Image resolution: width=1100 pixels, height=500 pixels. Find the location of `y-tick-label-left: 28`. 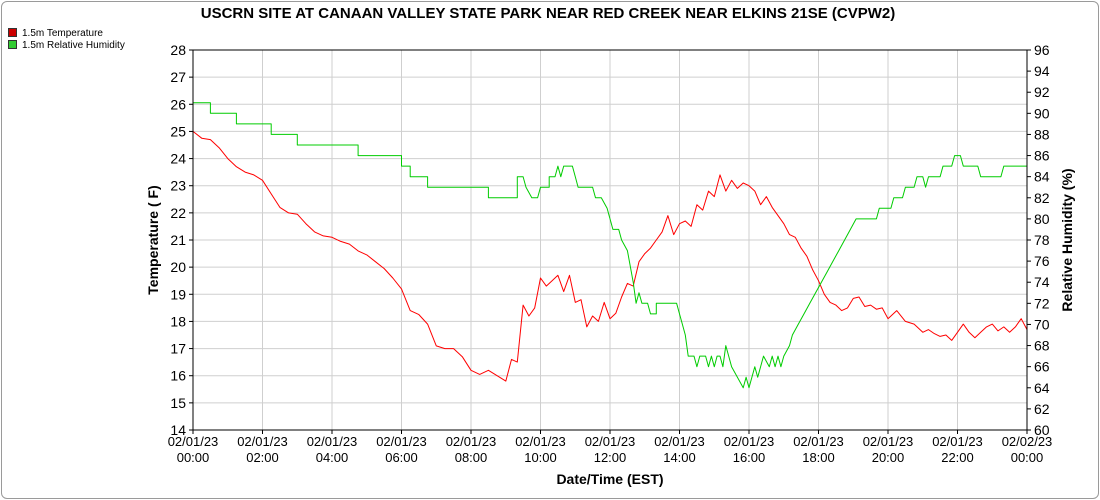

y-tick-label-left: 28 is located at coordinates (178, 50).